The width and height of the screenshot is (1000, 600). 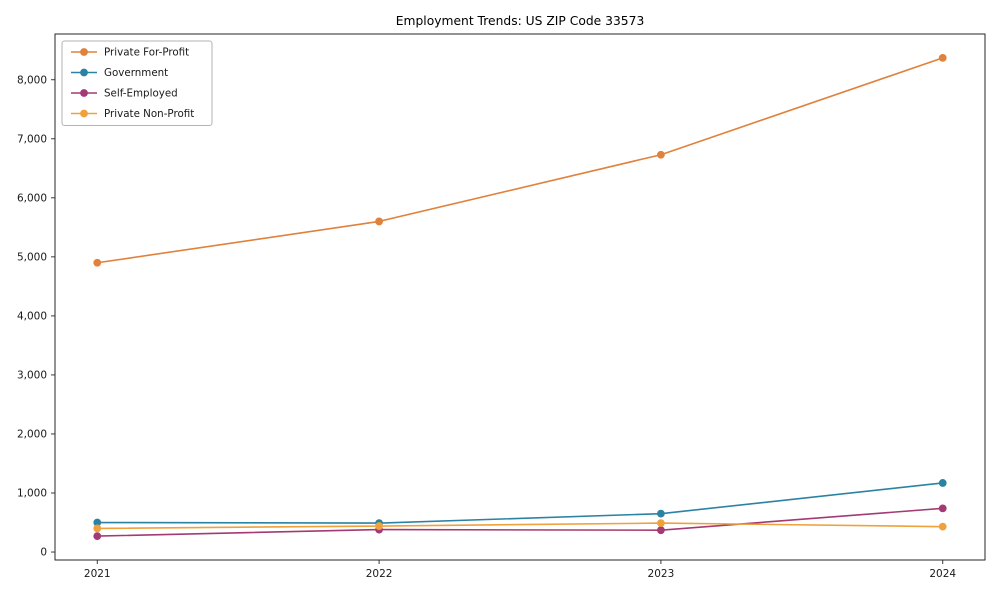 I want to click on y-tick-label: 7,000, so click(x=32, y=139).